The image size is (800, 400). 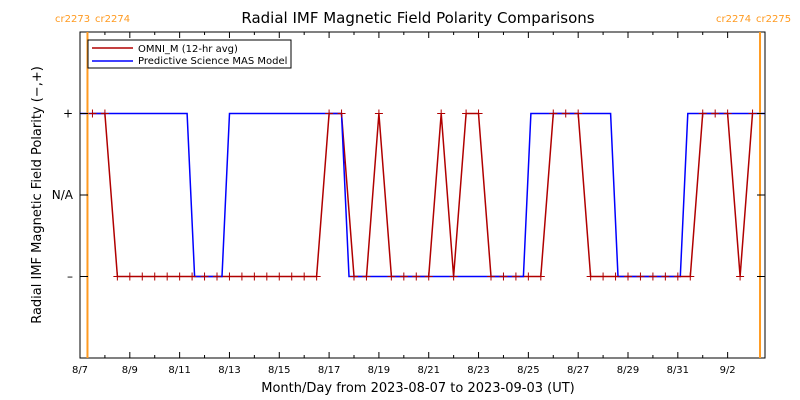 I want to click on x-tick-label: 8/25, so click(x=528, y=370).